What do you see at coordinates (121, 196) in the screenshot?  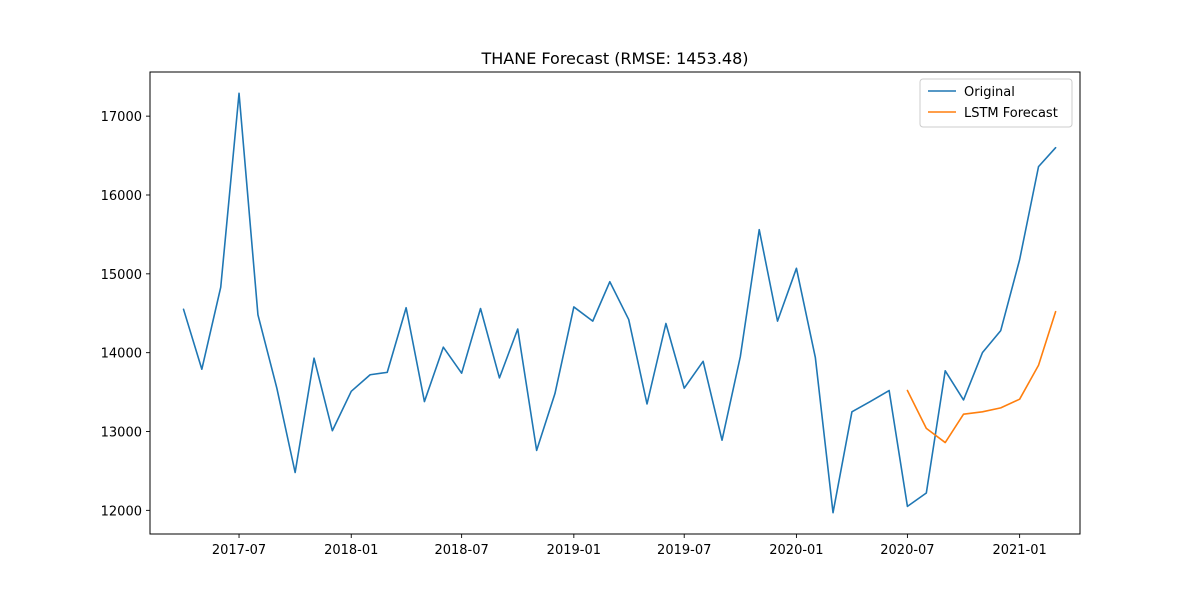 I see `y-tick-label: 16000` at bounding box center [121, 196].